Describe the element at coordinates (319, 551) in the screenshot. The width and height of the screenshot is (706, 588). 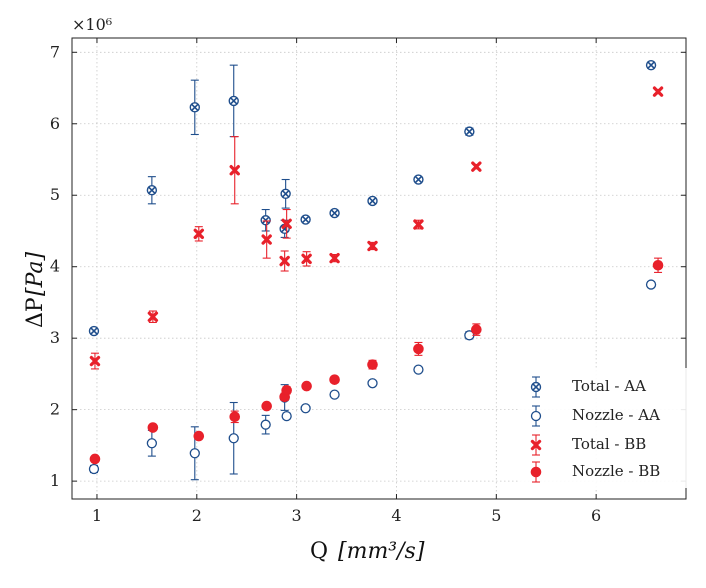
I see `x-axis-label: Q` at that location.